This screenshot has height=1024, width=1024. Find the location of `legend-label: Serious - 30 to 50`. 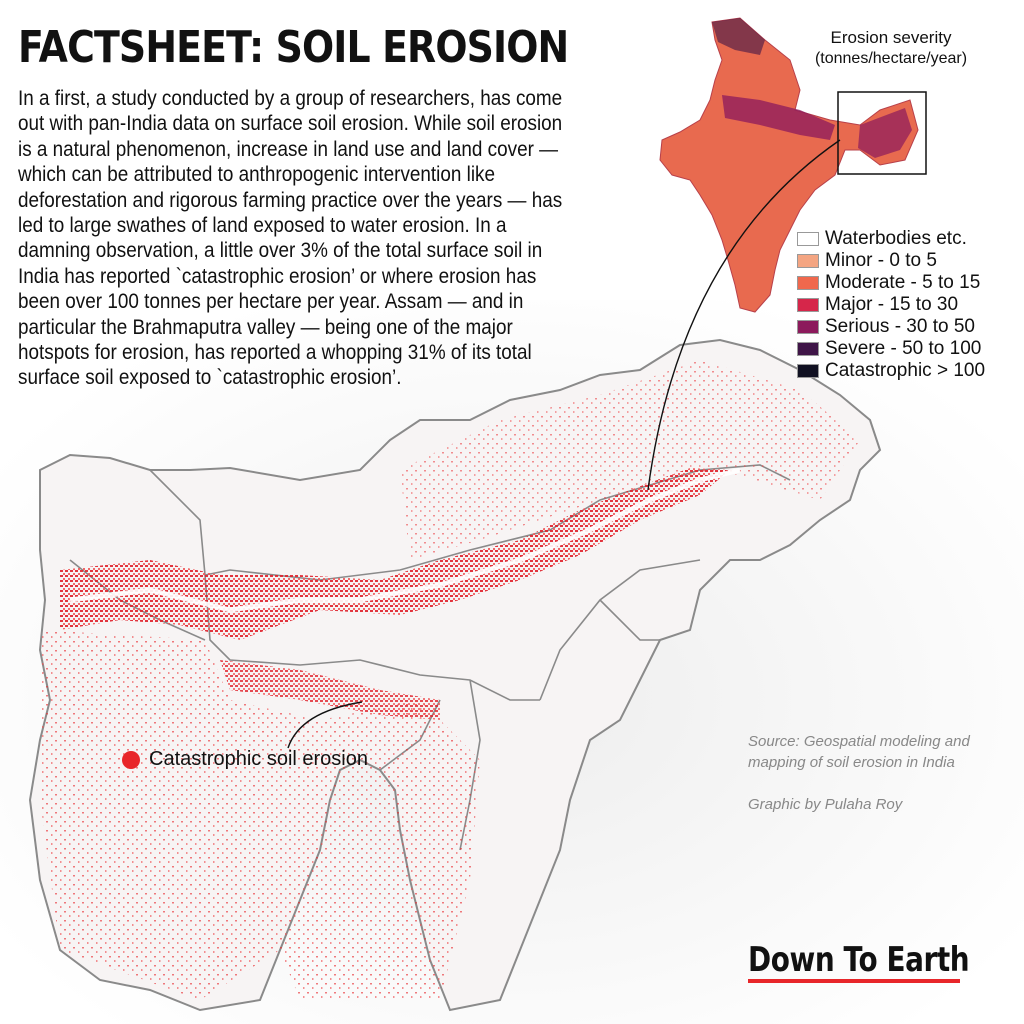

legend-label: Serious - 30 to 50 is located at coordinates (900, 326).